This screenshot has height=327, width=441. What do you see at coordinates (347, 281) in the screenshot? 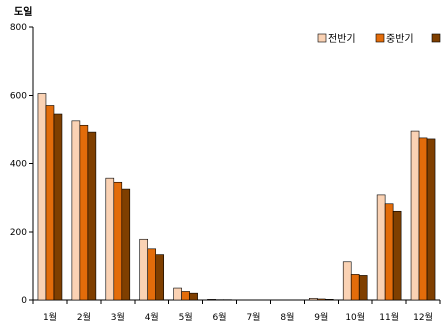
I see `bar-10월-전반기` at bounding box center [347, 281].